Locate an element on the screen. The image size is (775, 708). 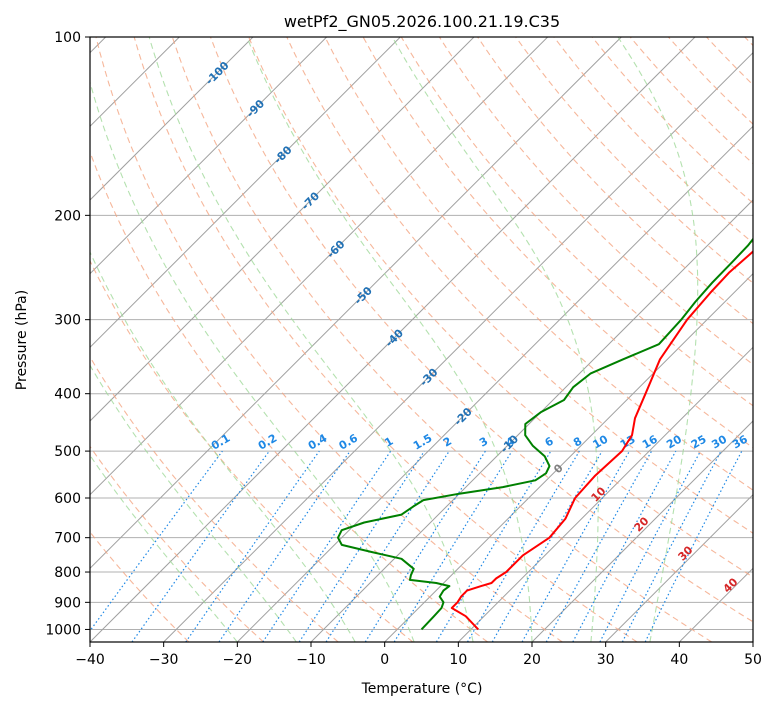
mixing-ratio-label: 0.2 is located at coordinates (267, 442).